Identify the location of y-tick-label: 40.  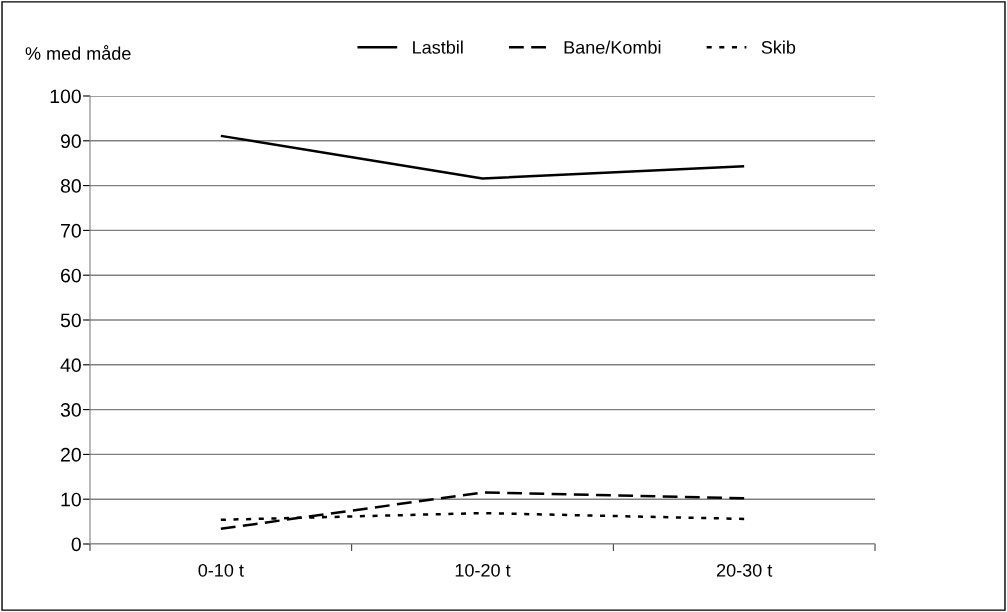
(70, 365).